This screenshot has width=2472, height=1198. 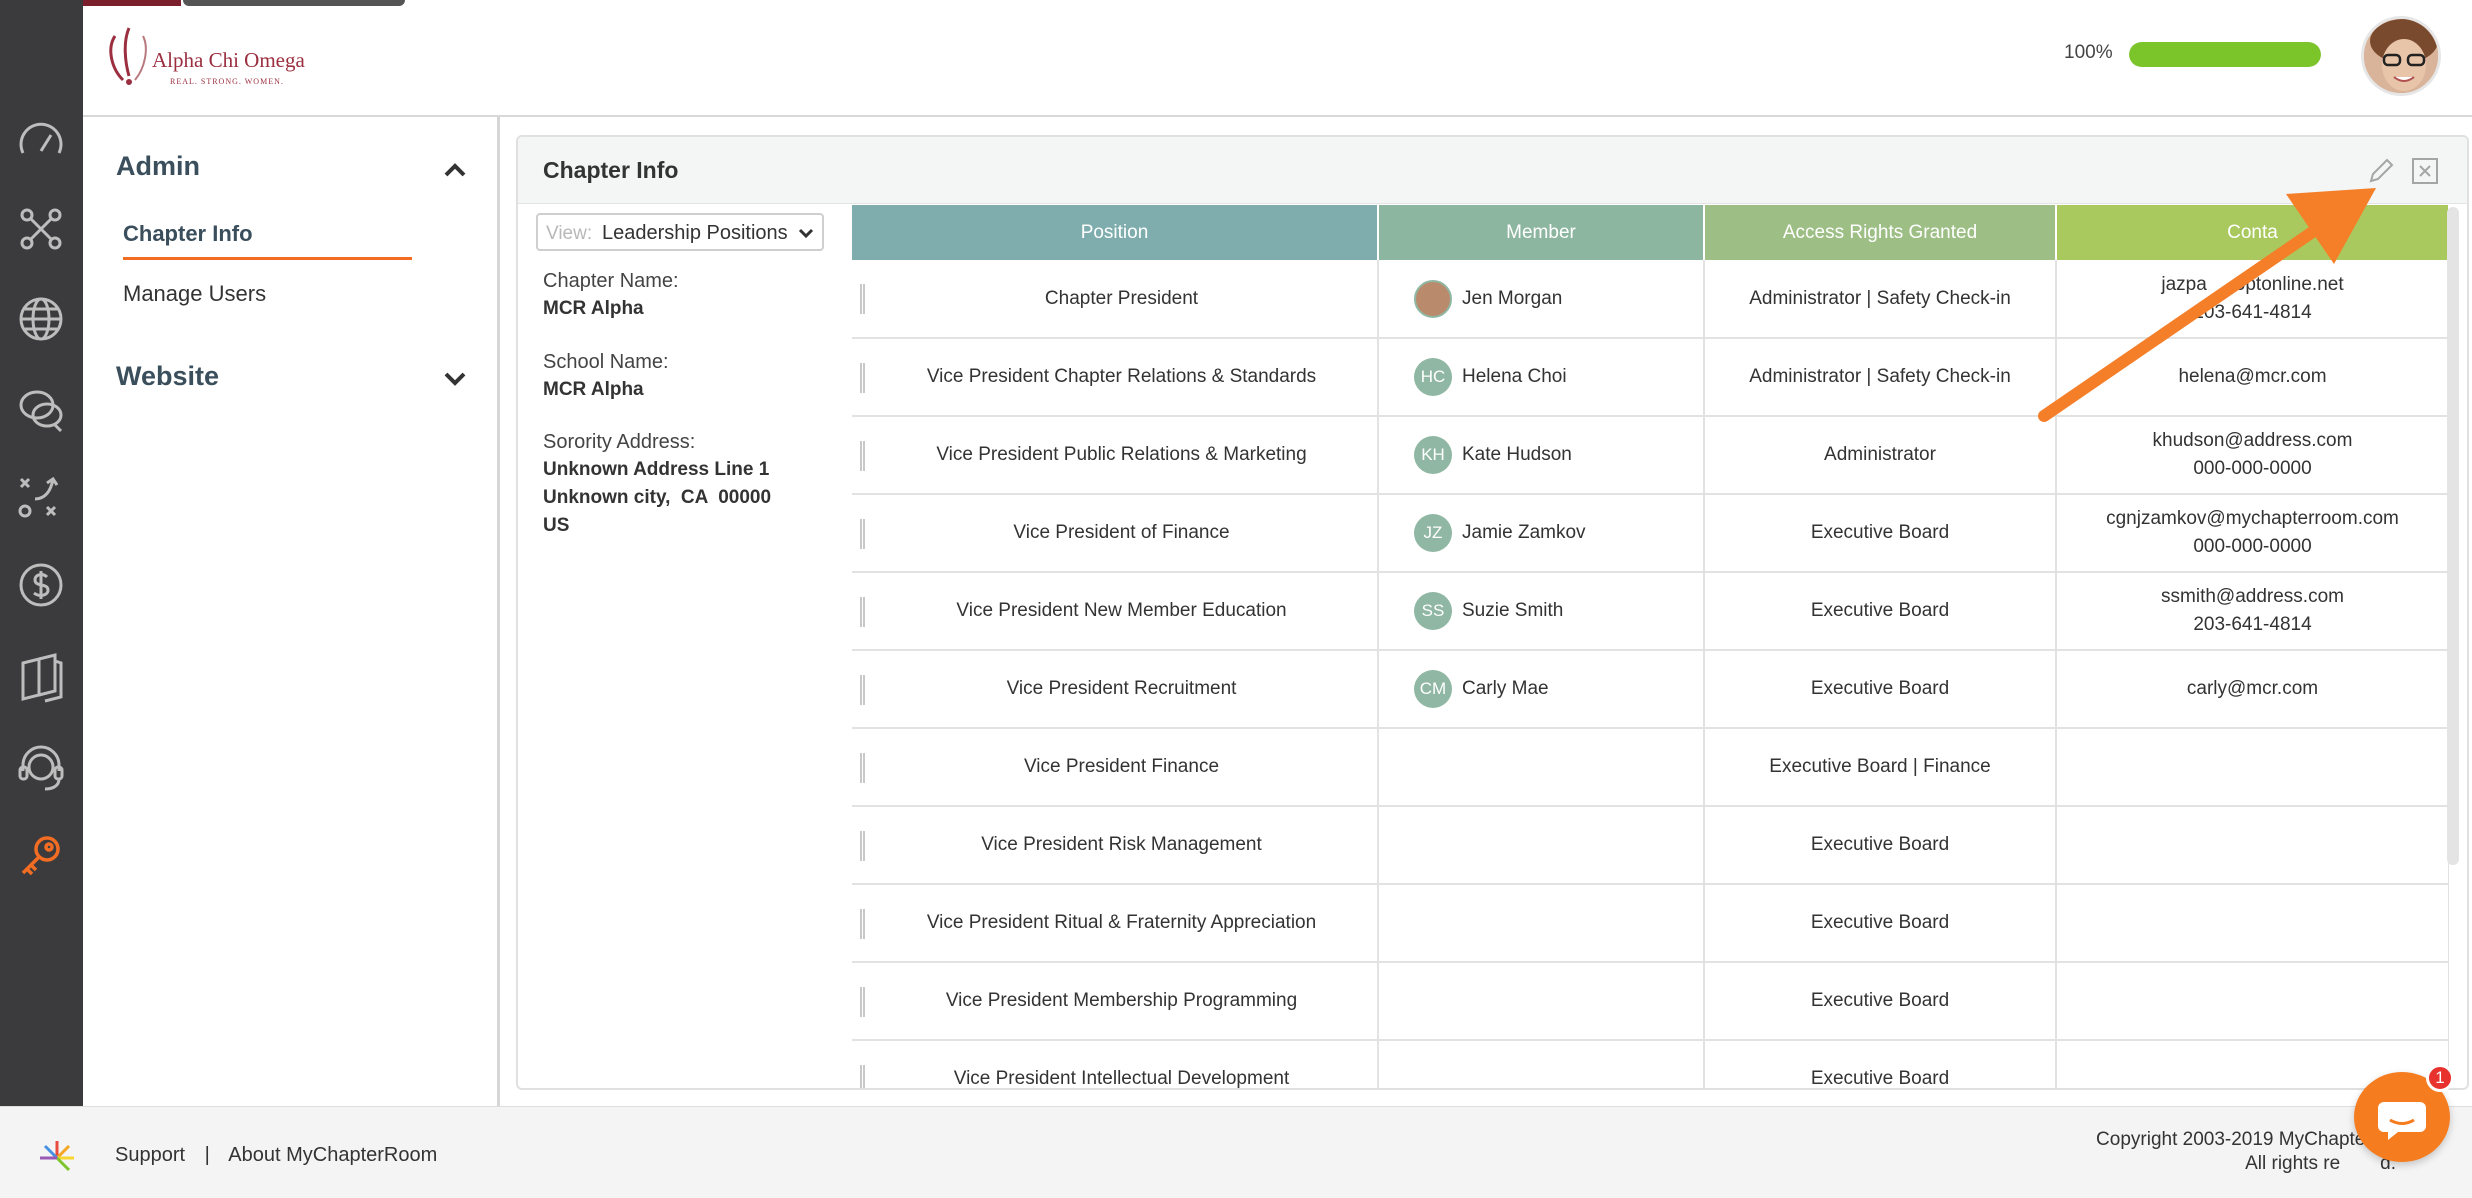 What do you see at coordinates (1541, 689) in the screenshot?
I see `member-entry: CM Carly Mae` at bounding box center [1541, 689].